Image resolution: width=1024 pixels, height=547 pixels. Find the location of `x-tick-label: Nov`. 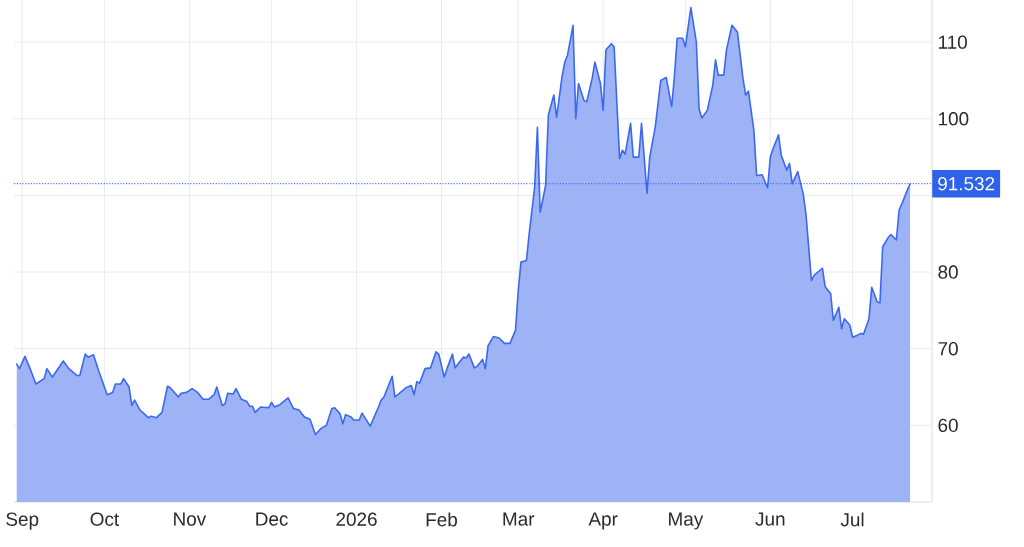

x-tick-label: Nov is located at coordinates (190, 519).